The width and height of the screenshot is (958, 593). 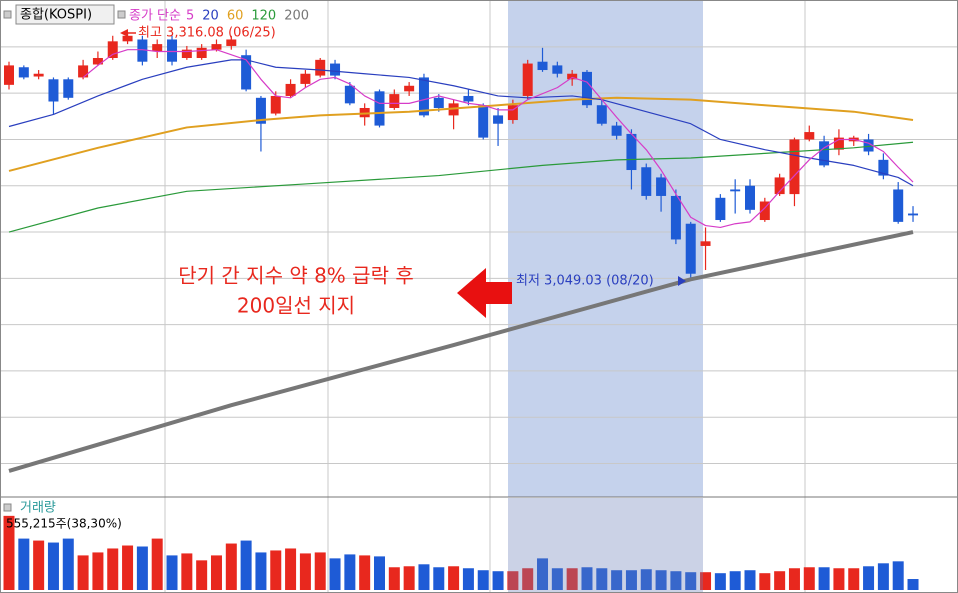 I want to click on volume-label: 거래량, so click(x=38, y=508).